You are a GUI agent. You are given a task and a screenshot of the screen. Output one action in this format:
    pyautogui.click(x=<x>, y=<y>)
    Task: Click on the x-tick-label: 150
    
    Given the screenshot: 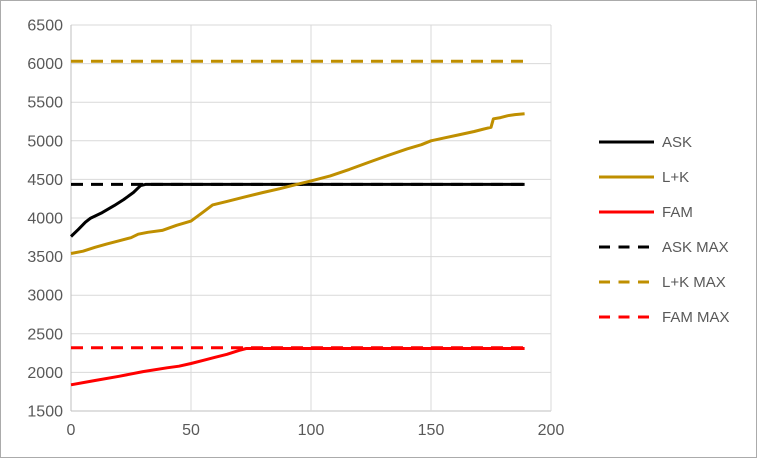 What is the action you would take?
    pyautogui.click(x=431, y=430)
    